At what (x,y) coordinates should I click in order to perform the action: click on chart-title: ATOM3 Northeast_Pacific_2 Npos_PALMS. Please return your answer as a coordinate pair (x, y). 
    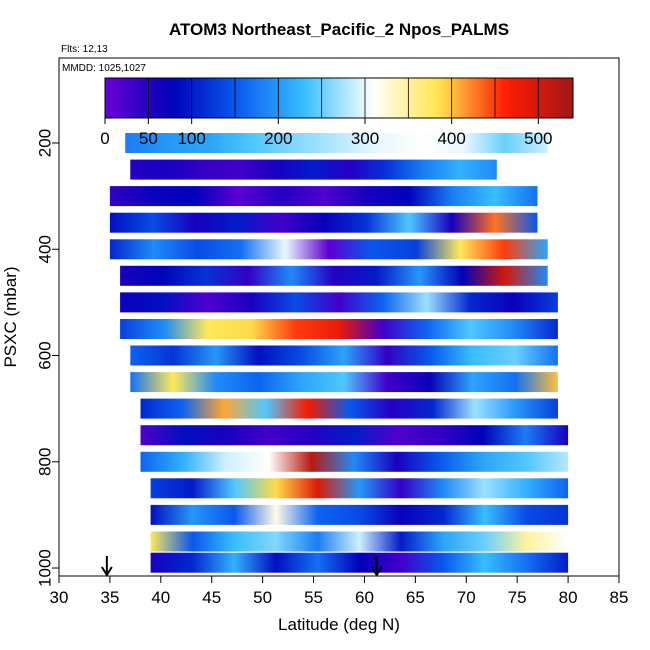
    Looking at the image, I should click on (339, 29).